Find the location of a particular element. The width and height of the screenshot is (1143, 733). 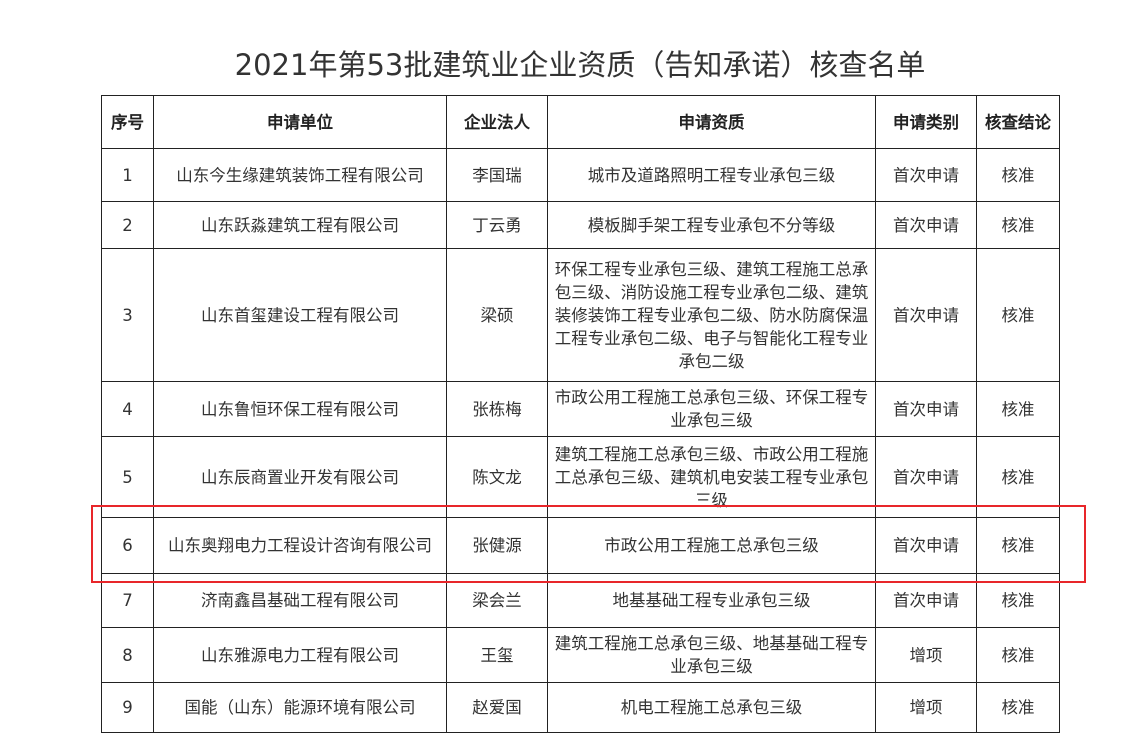

cell-person: 张健源 is located at coordinates (497, 545).